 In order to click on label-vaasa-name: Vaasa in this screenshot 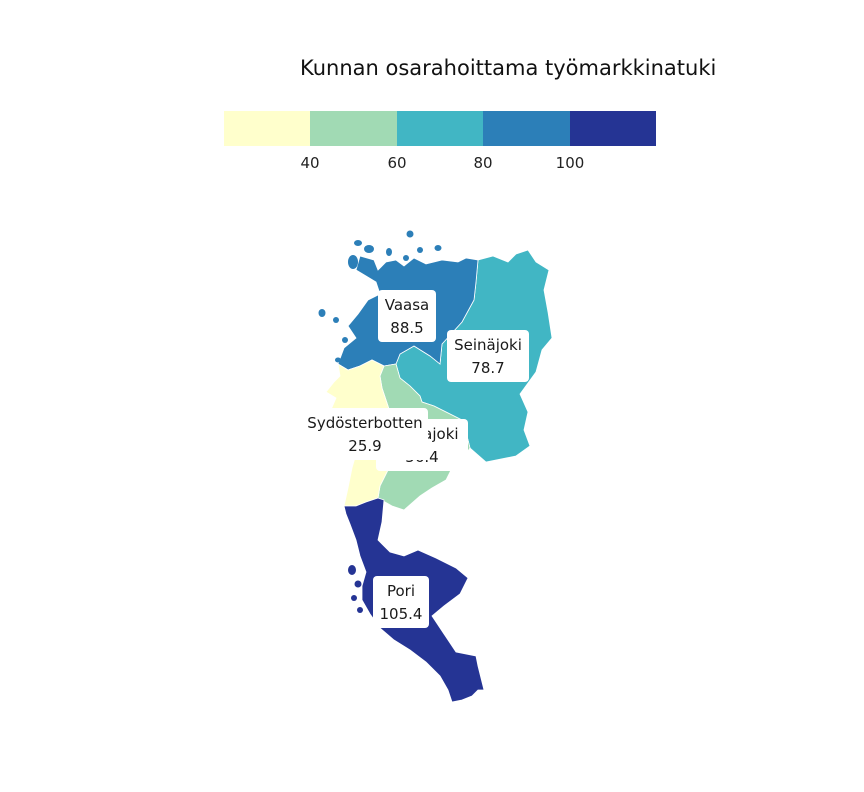, I will do `click(407, 305)`.